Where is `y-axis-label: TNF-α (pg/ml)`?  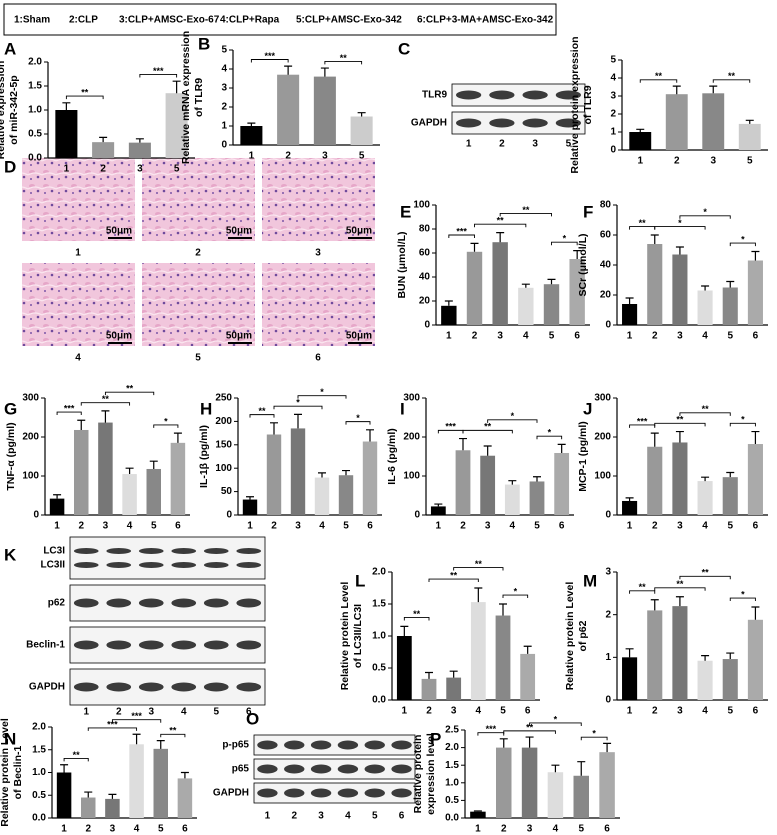
y-axis-label: TNF-α (pg/ml) is located at coordinates (11, 456).